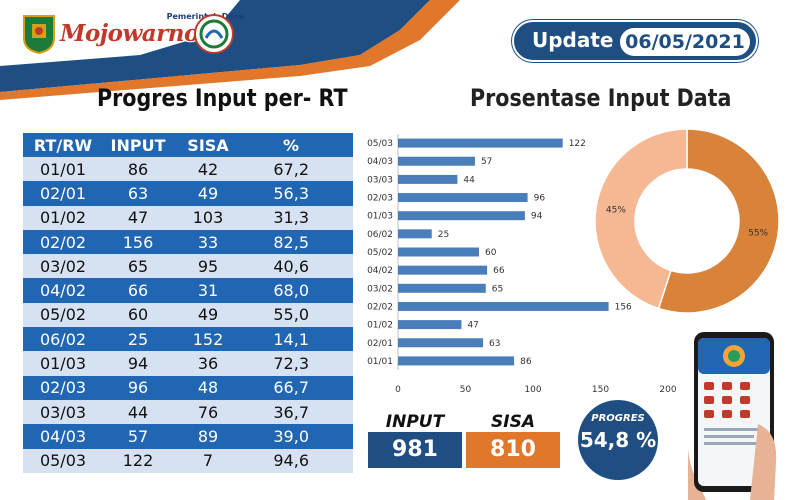 This screenshot has height=500, width=800. Describe the element at coordinates (298, 387) in the screenshot. I see `cell-percent: 66,7` at that location.